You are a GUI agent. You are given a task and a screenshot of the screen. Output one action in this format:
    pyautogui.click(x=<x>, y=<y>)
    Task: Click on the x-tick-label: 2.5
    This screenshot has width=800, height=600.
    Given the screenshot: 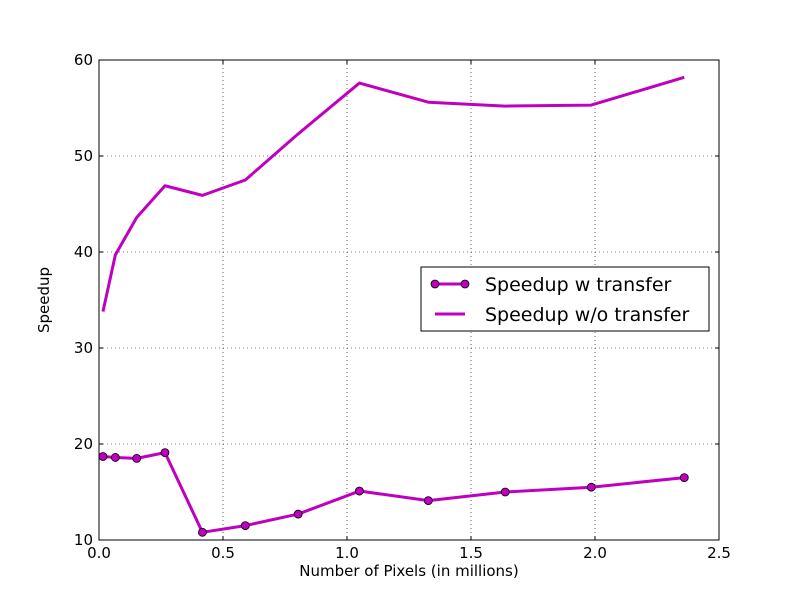 What is the action you would take?
    pyautogui.click(x=719, y=553)
    